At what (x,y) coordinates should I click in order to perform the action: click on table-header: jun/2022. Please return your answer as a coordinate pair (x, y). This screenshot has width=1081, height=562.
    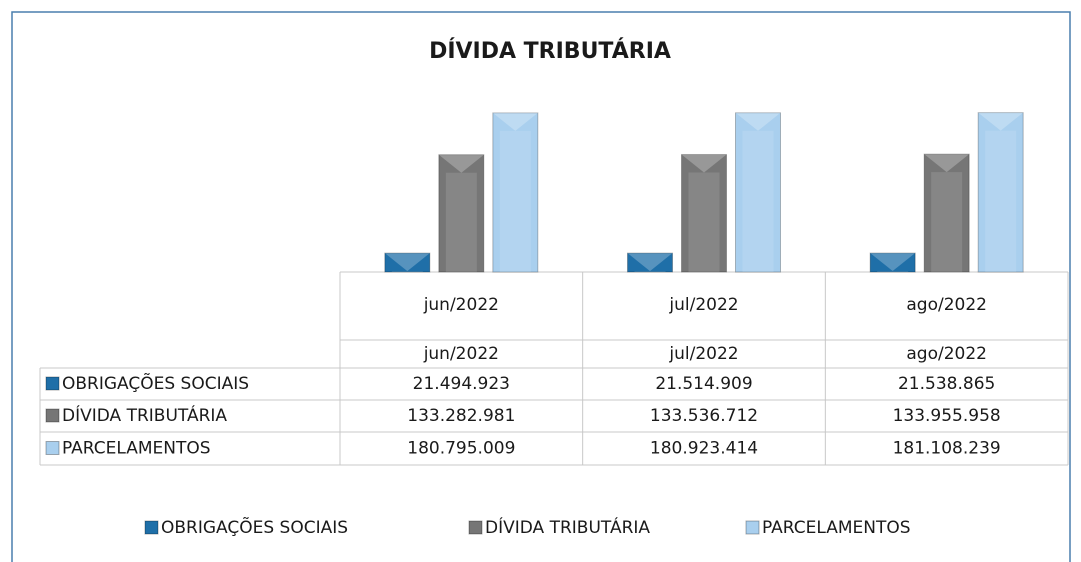
    Looking at the image, I should click on (461, 354).